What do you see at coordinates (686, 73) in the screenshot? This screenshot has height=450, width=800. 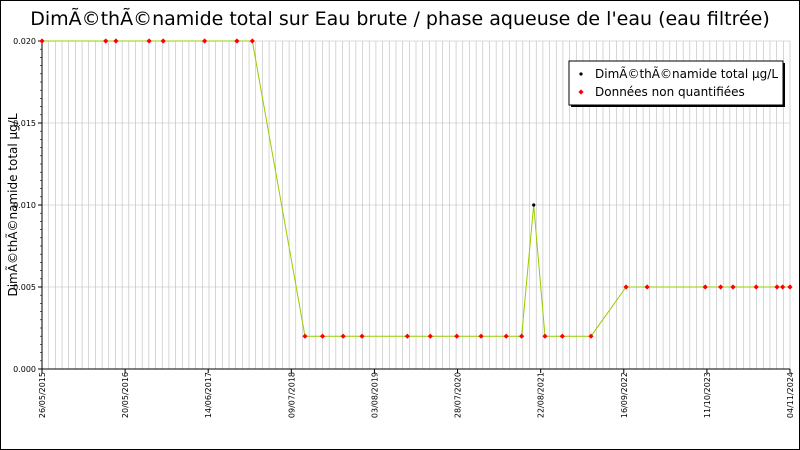 I see `legend-label: DimÃ©thÃ©namide total µg/L` at bounding box center [686, 73].